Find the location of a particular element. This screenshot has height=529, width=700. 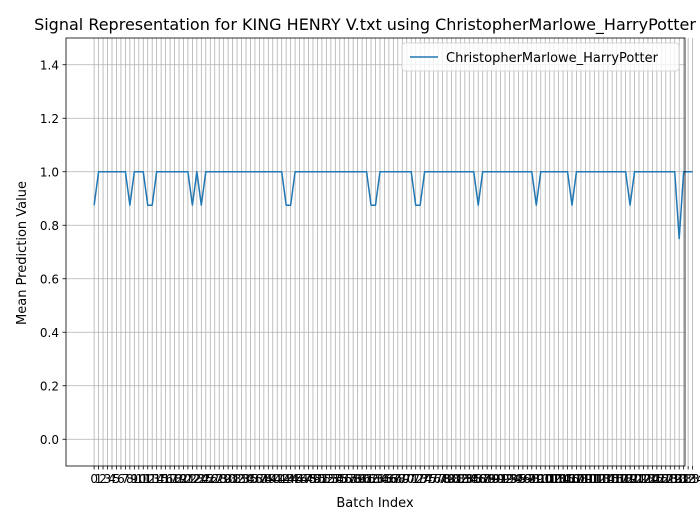

x-tick-label: 132 is located at coordinates (683, 479).